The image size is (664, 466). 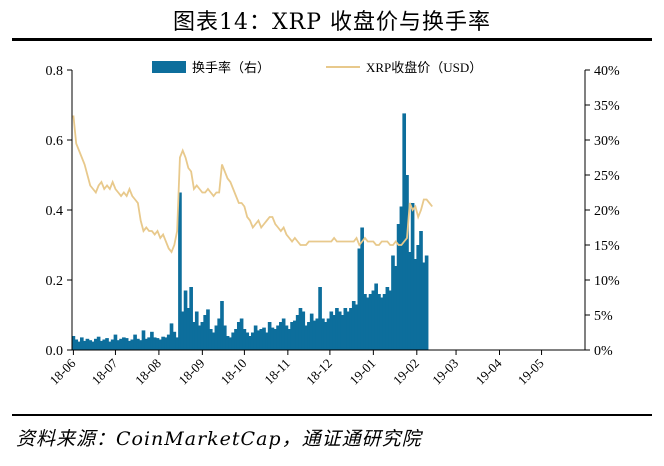 What do you see at coordinates (332, 415) in the screenshot?
I see `bottom-rule` at bounding box center [332, 415].